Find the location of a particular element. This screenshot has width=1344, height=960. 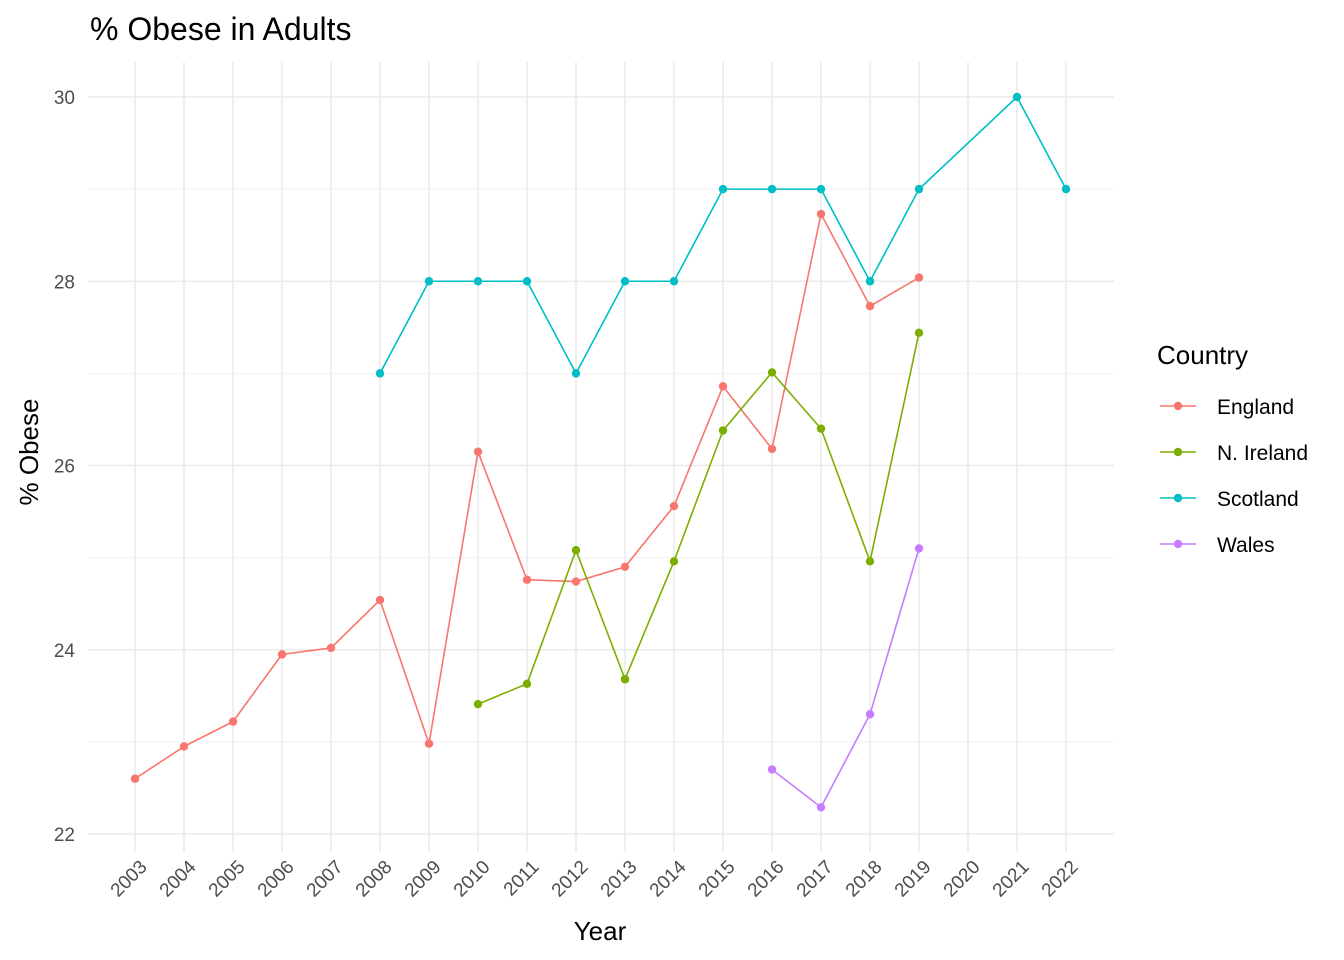

series-wales is located at coordinates (845, 678).